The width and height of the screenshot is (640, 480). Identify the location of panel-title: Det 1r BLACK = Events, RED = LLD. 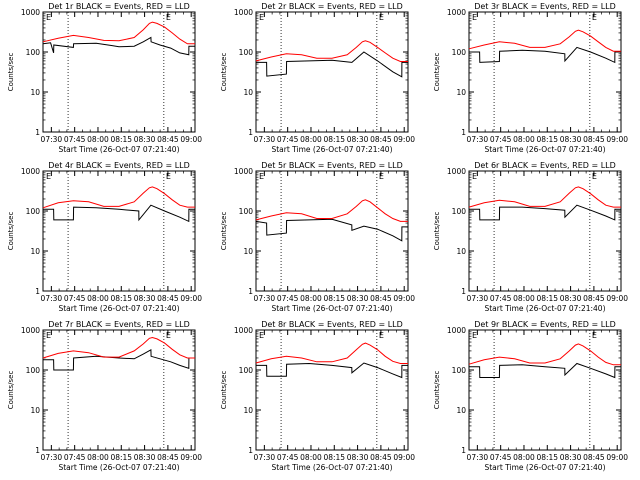
(119, 6).